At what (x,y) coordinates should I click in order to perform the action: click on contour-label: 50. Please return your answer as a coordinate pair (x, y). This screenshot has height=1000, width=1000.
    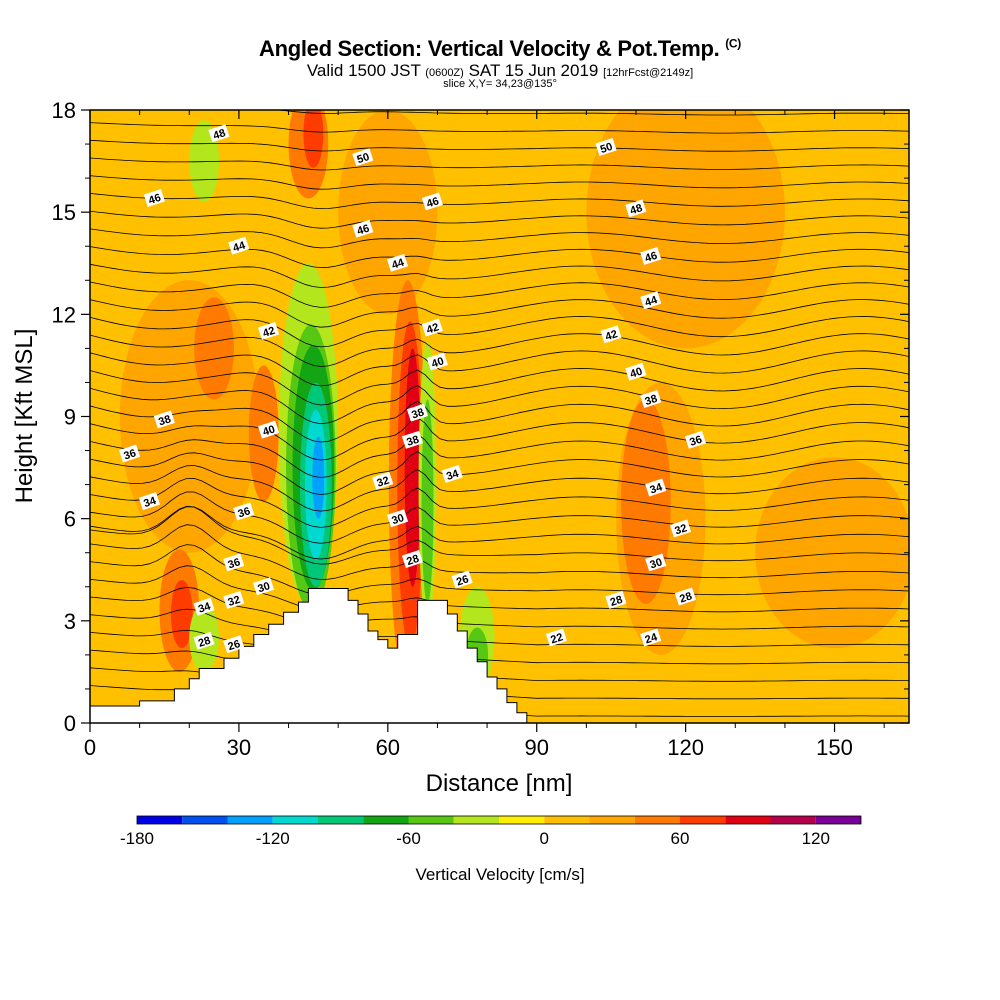
    Looking at the image, I should click on (606, 147).